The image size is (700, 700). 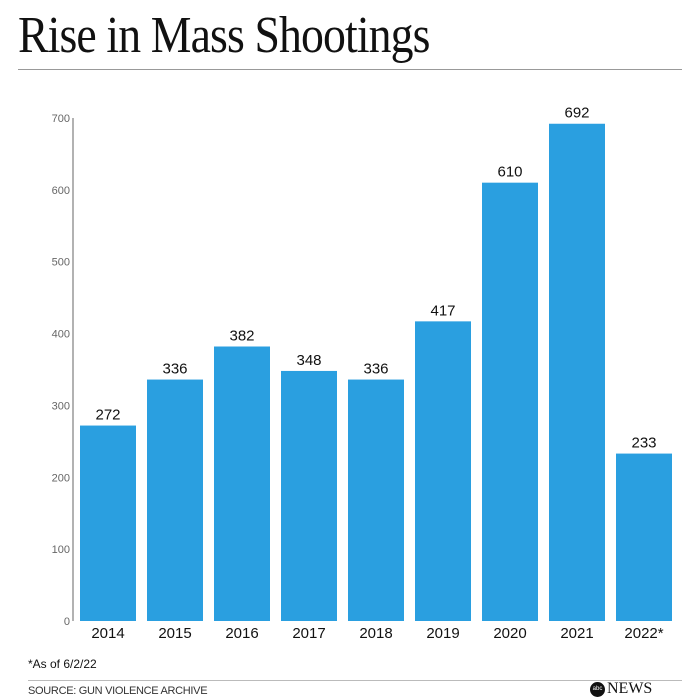 What do you see at coordinates (242, 483) in the screenshot?
I see `bar-2016` at bounding box center [242, 483].